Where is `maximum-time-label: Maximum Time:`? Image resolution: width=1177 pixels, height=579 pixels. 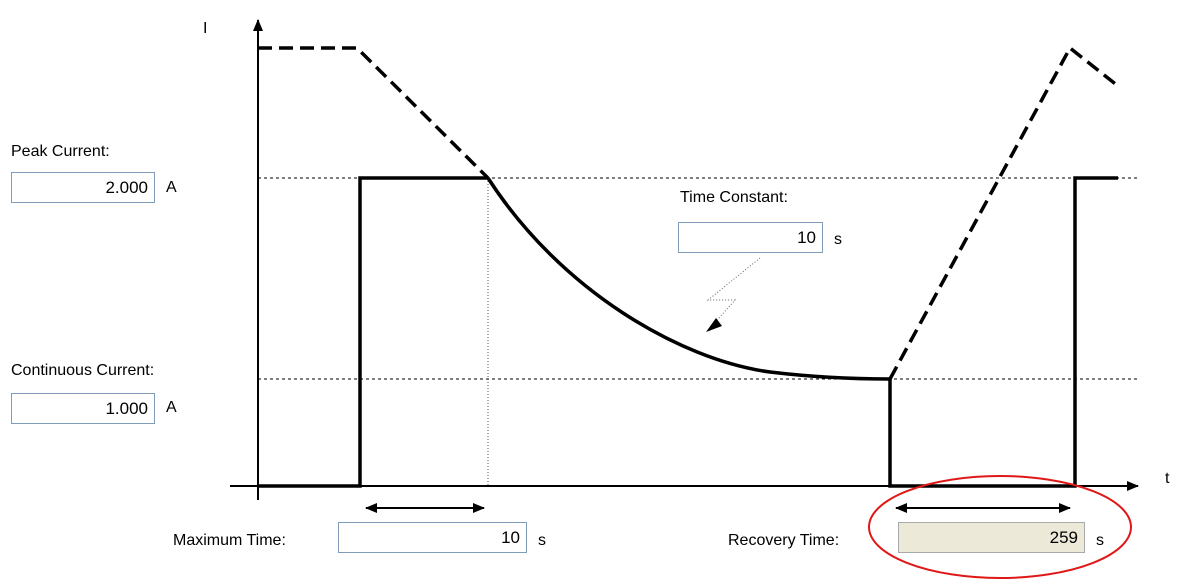 maximum-time-label: Maximum Time: is located at coordinates (229, 540).